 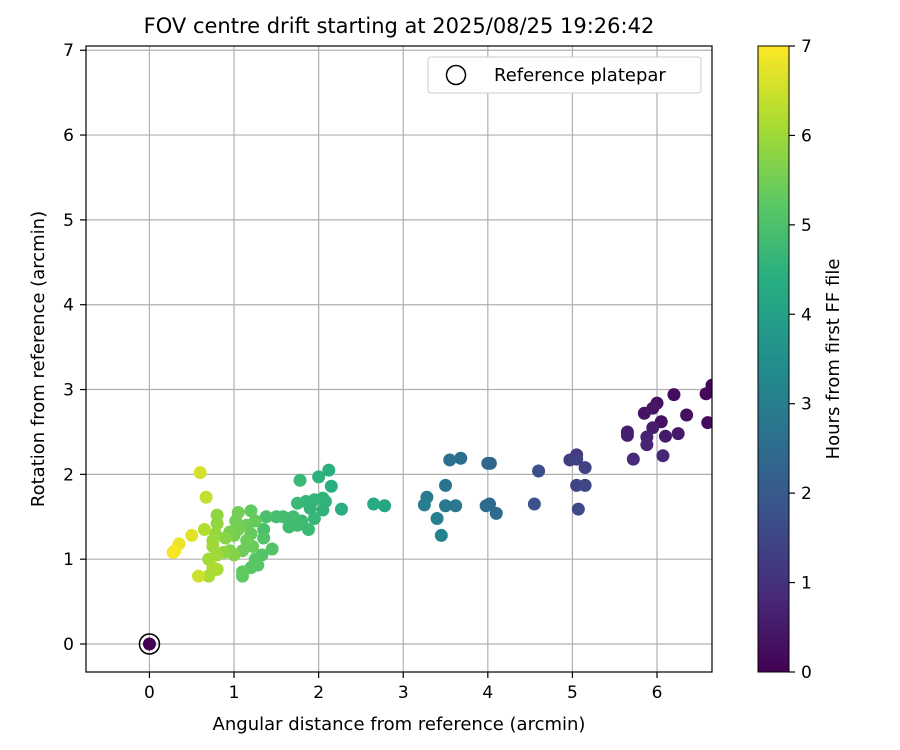 I want to click on colorbar-ticks: 0 1 2 3 4 5 6 7, so click(x=800, y=360).